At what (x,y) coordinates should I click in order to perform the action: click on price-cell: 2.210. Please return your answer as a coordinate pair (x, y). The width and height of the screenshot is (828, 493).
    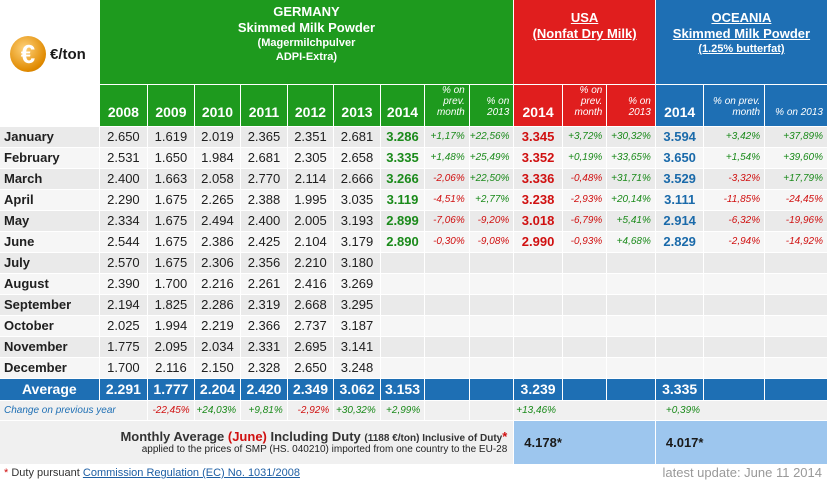
    Looking at the image, I should click on (311, 263).